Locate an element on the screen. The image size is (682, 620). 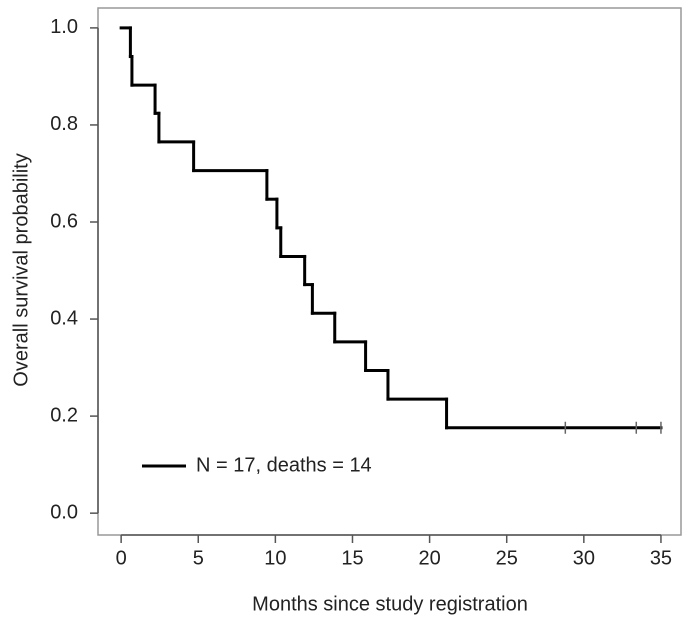
y-tick-label: 1.0 is located at coordinates (64, 27).